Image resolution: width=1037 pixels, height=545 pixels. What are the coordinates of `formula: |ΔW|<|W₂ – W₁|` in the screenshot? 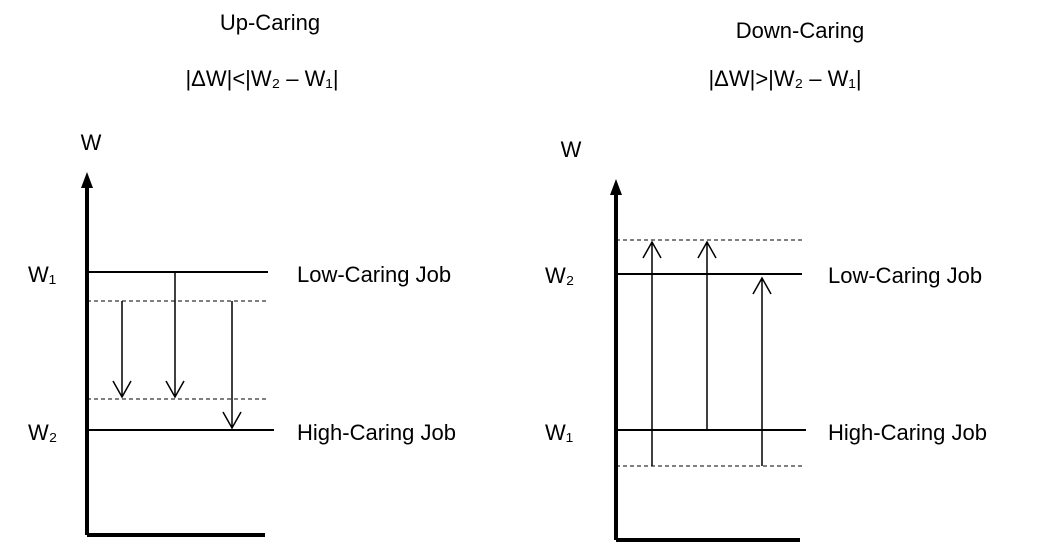 It's located at (261, 78).